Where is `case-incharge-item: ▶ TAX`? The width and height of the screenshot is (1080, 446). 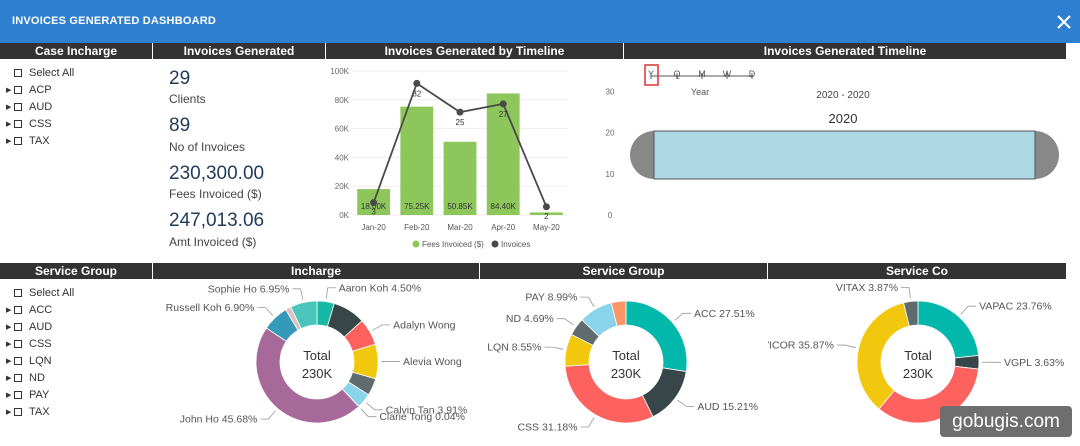 case-incharge-item: ▶ TAX is located at coordinates (40, 140).